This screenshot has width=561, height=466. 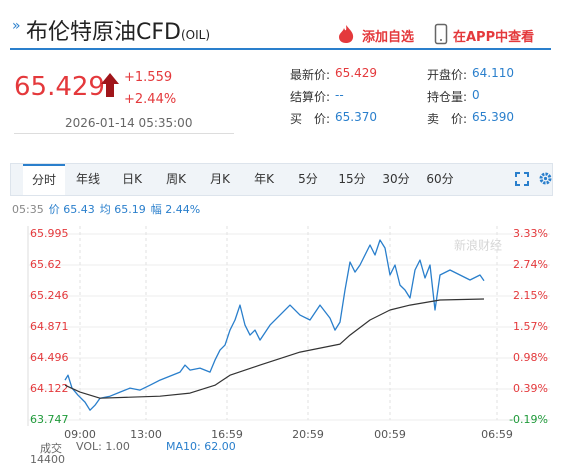 I want to click on add-button: 添加自选, so click(x=388, y=37).